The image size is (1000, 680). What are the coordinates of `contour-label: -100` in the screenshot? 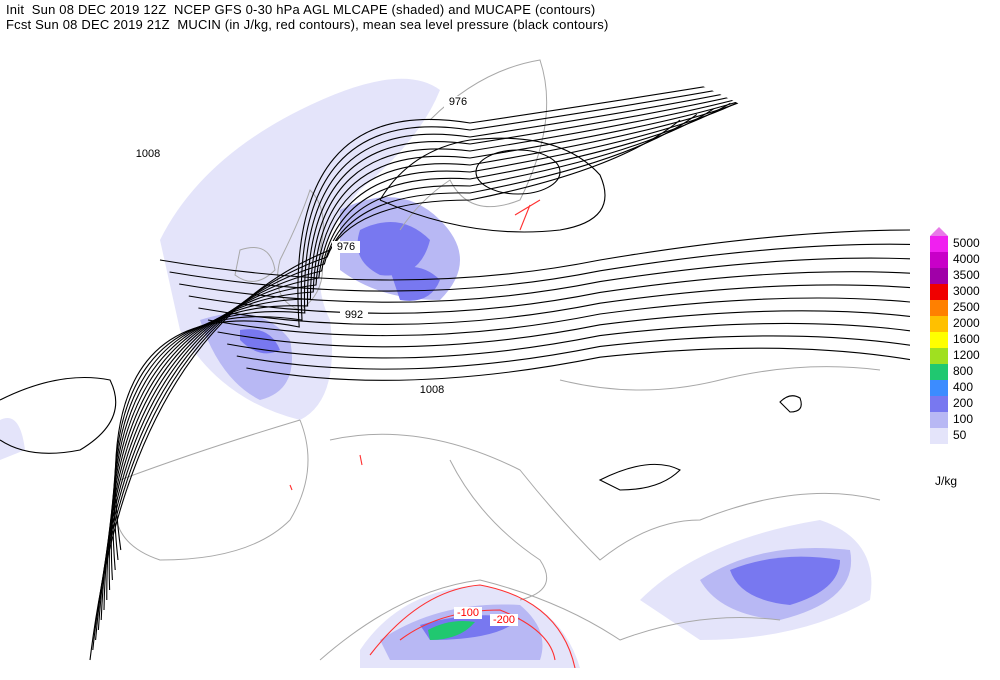 It's located at (468, 613).